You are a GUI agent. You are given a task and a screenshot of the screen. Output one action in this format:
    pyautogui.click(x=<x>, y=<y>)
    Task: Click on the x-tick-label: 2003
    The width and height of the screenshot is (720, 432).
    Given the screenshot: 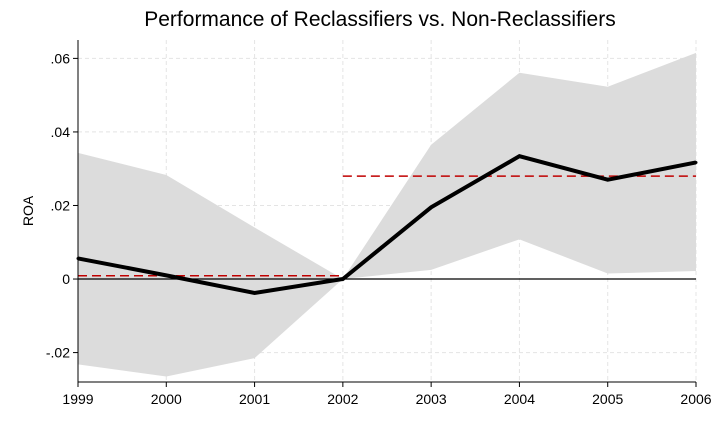 What is the action you would take?
    pyautogui.click(x=431, y=399)
    